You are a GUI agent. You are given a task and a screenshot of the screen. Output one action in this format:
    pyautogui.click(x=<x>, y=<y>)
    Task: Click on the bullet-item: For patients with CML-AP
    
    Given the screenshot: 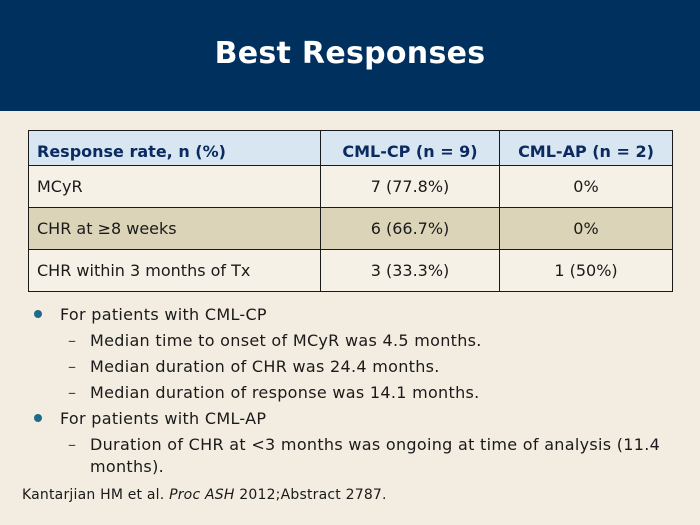 What is the action you would take?
    pyautogui.click(x=354, y=419)
    